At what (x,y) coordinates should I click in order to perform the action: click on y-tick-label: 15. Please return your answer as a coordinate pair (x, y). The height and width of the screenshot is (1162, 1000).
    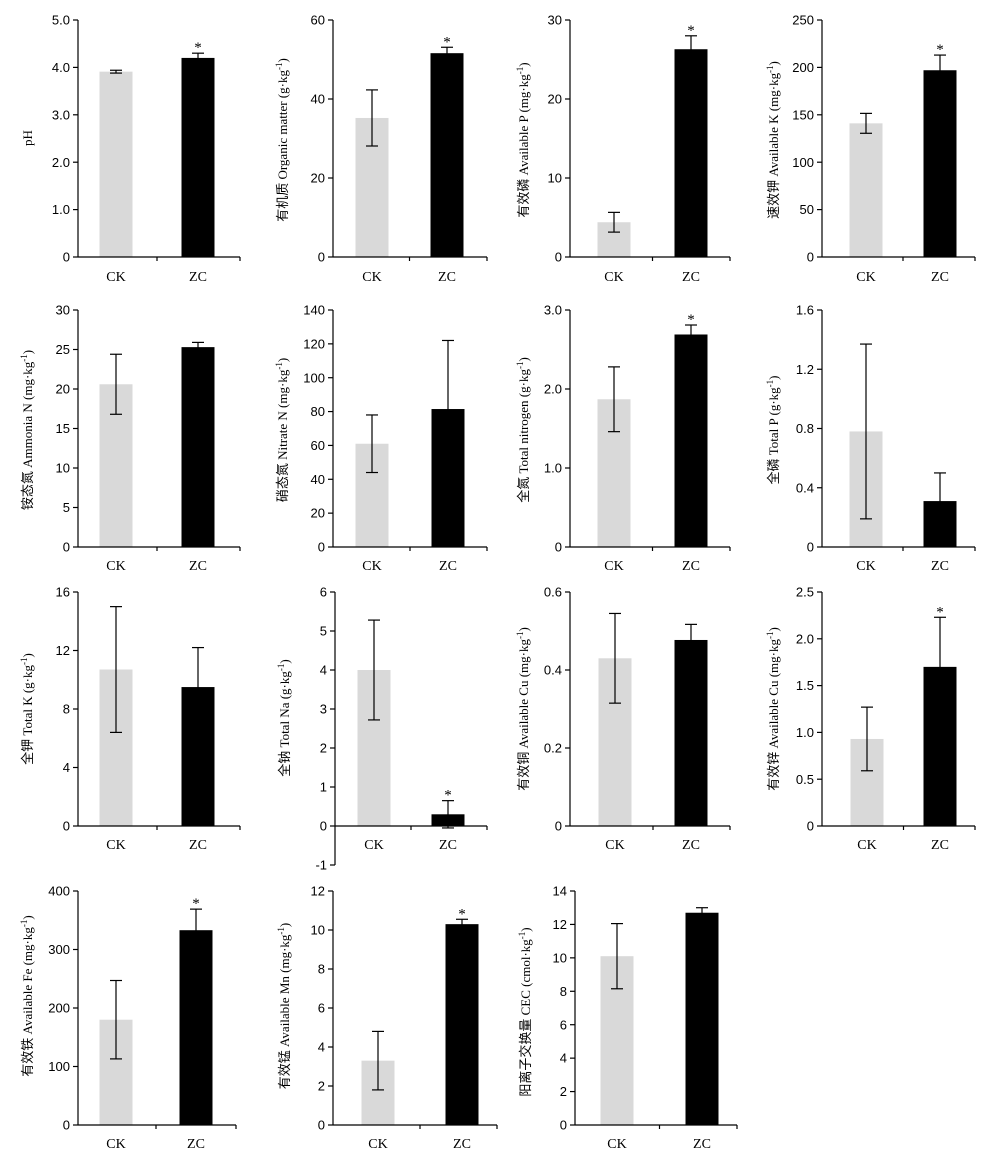
    Looking at the image, I should click on (63, 428).